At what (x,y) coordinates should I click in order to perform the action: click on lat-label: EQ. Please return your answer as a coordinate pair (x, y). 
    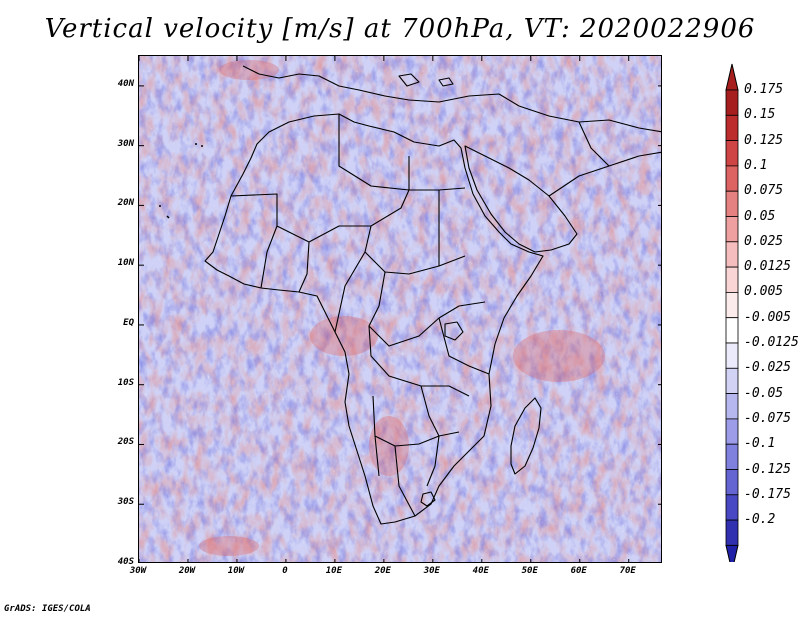
    Looking at the image, I should click on (128, 322).